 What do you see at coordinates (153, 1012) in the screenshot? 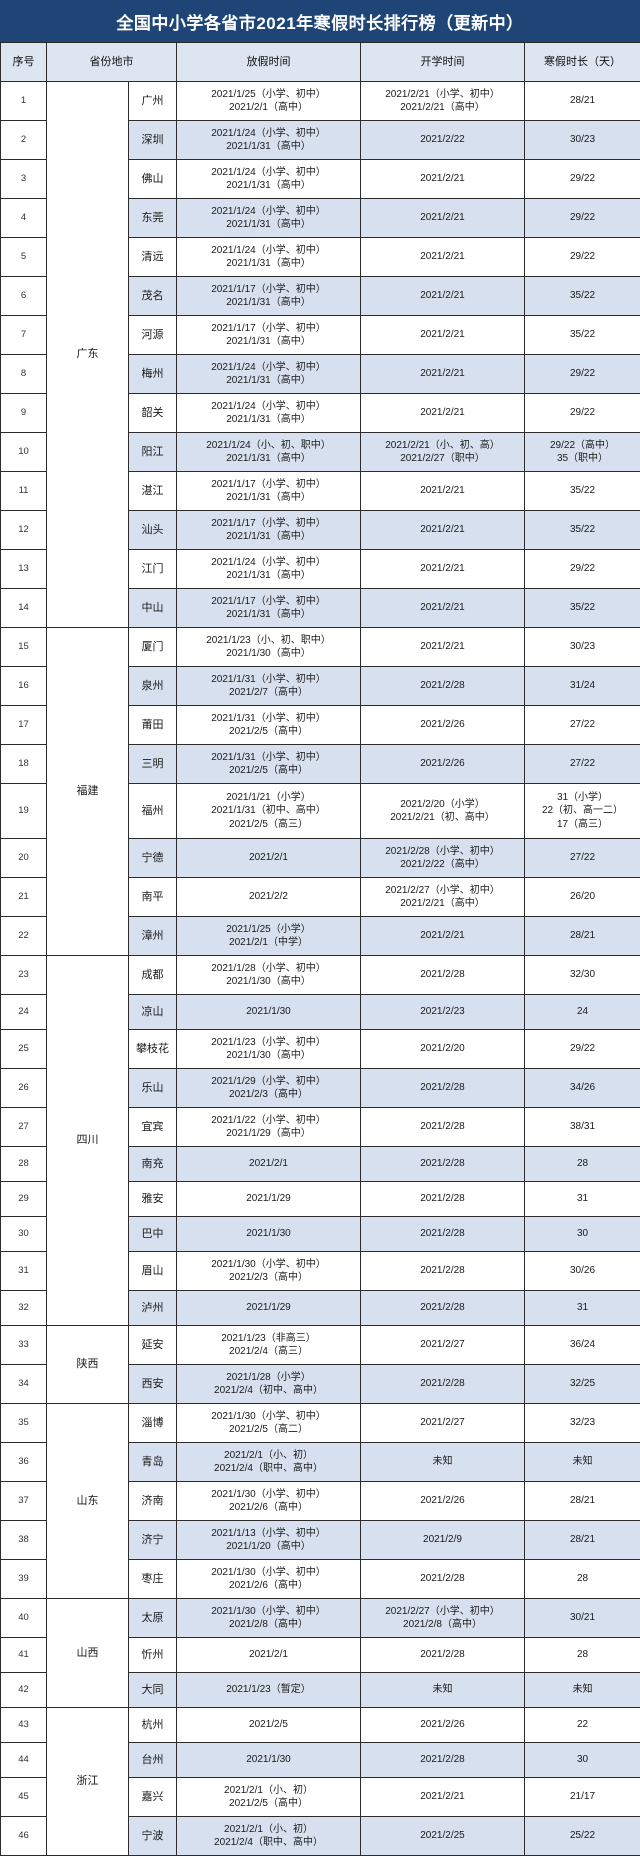
I see `city-cell: 凉山` at bounding box center [153, 1012].